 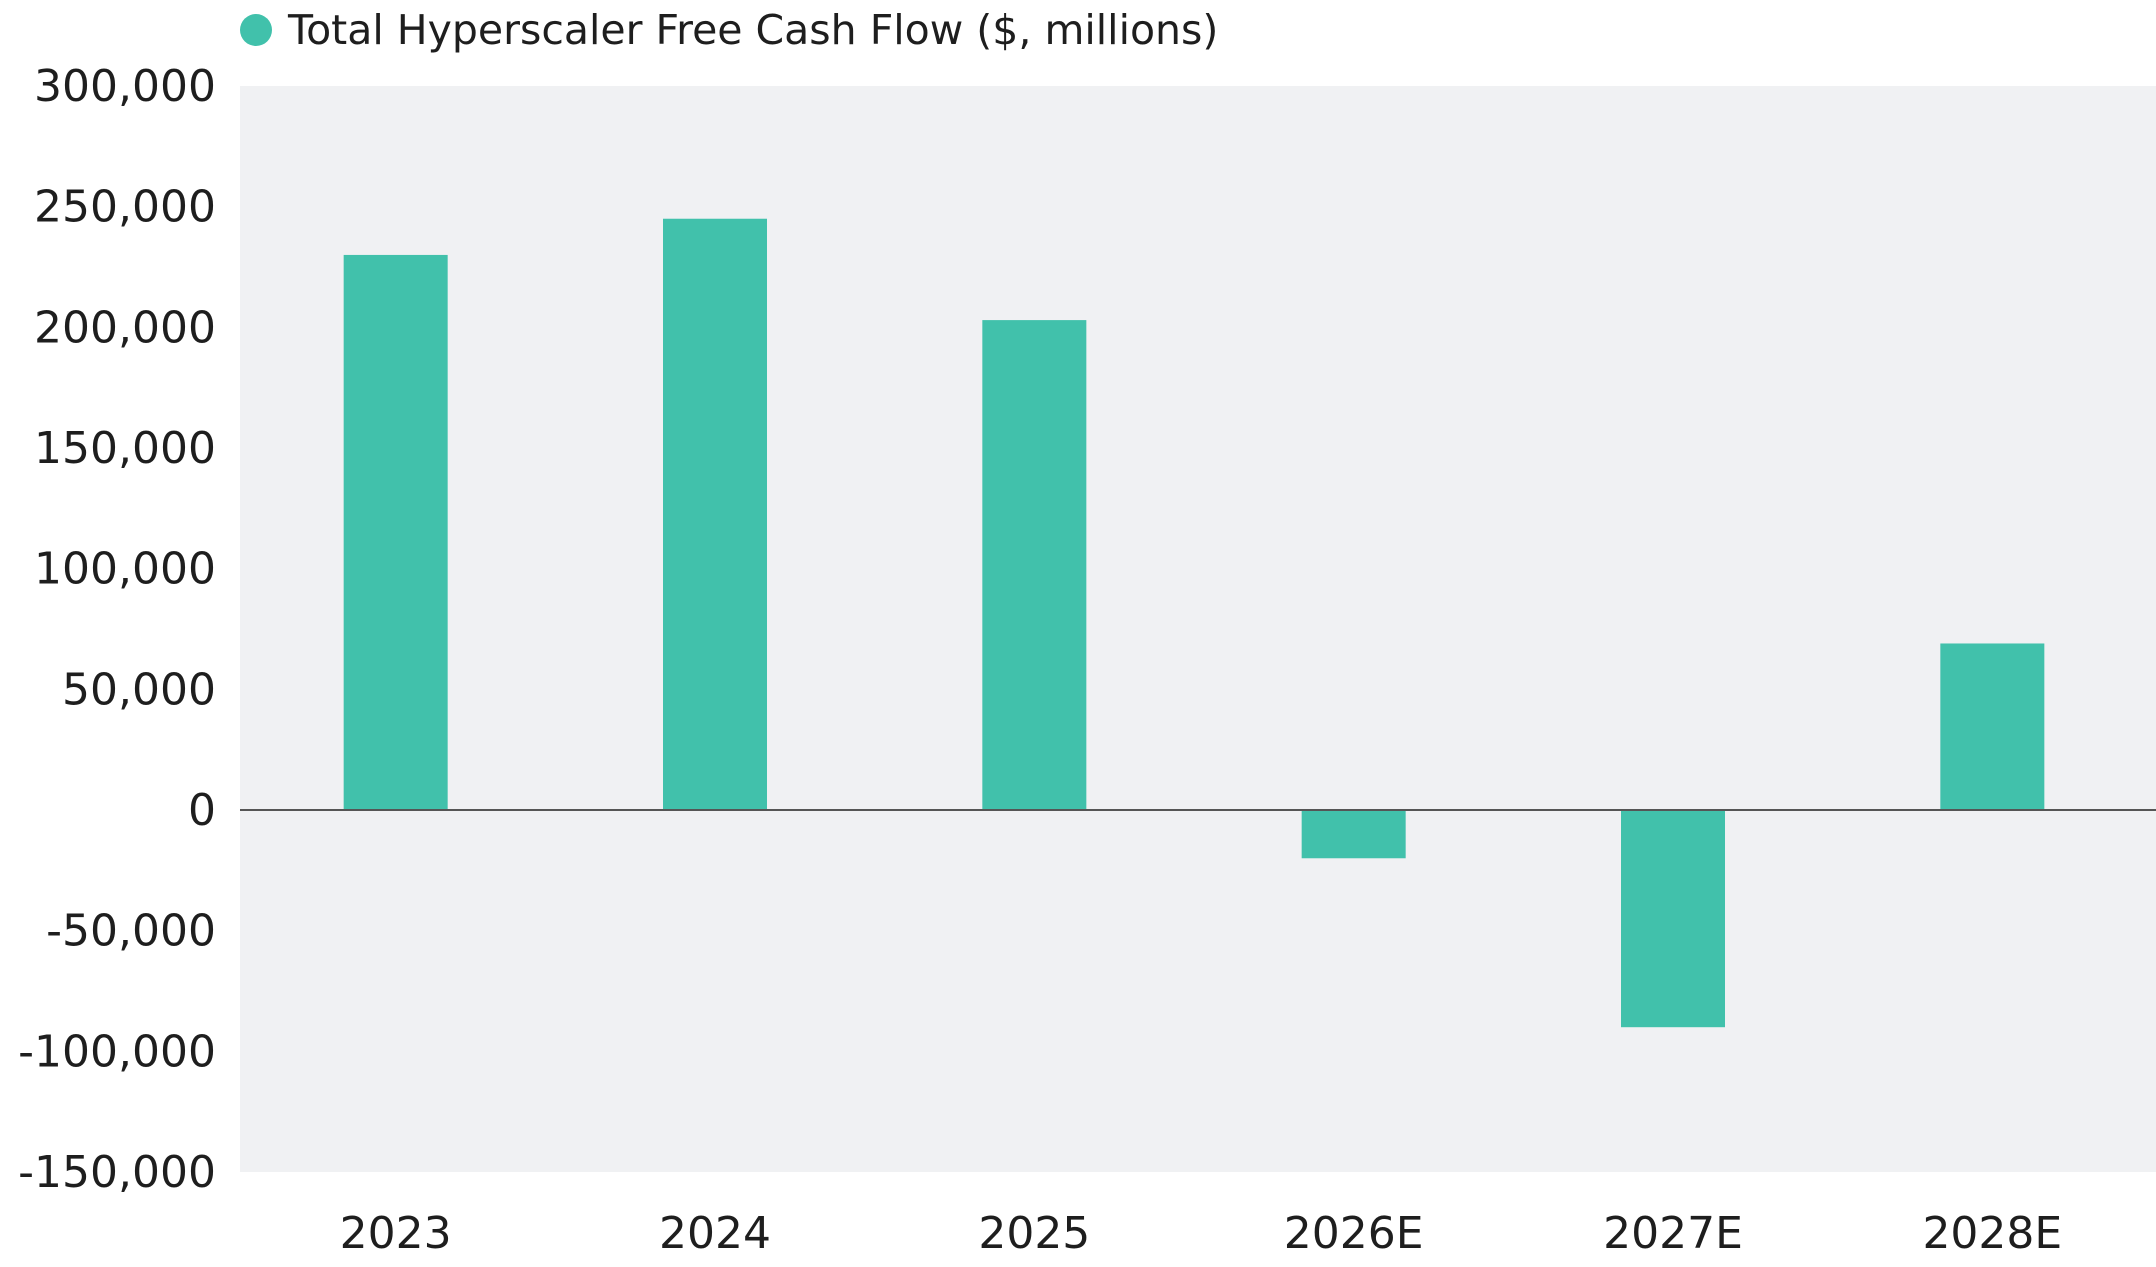 What do you see at coordinates (117, 1172) in the screenshot?
I see `y-tick-label: -150,000` at bounding box center [117, 1172].